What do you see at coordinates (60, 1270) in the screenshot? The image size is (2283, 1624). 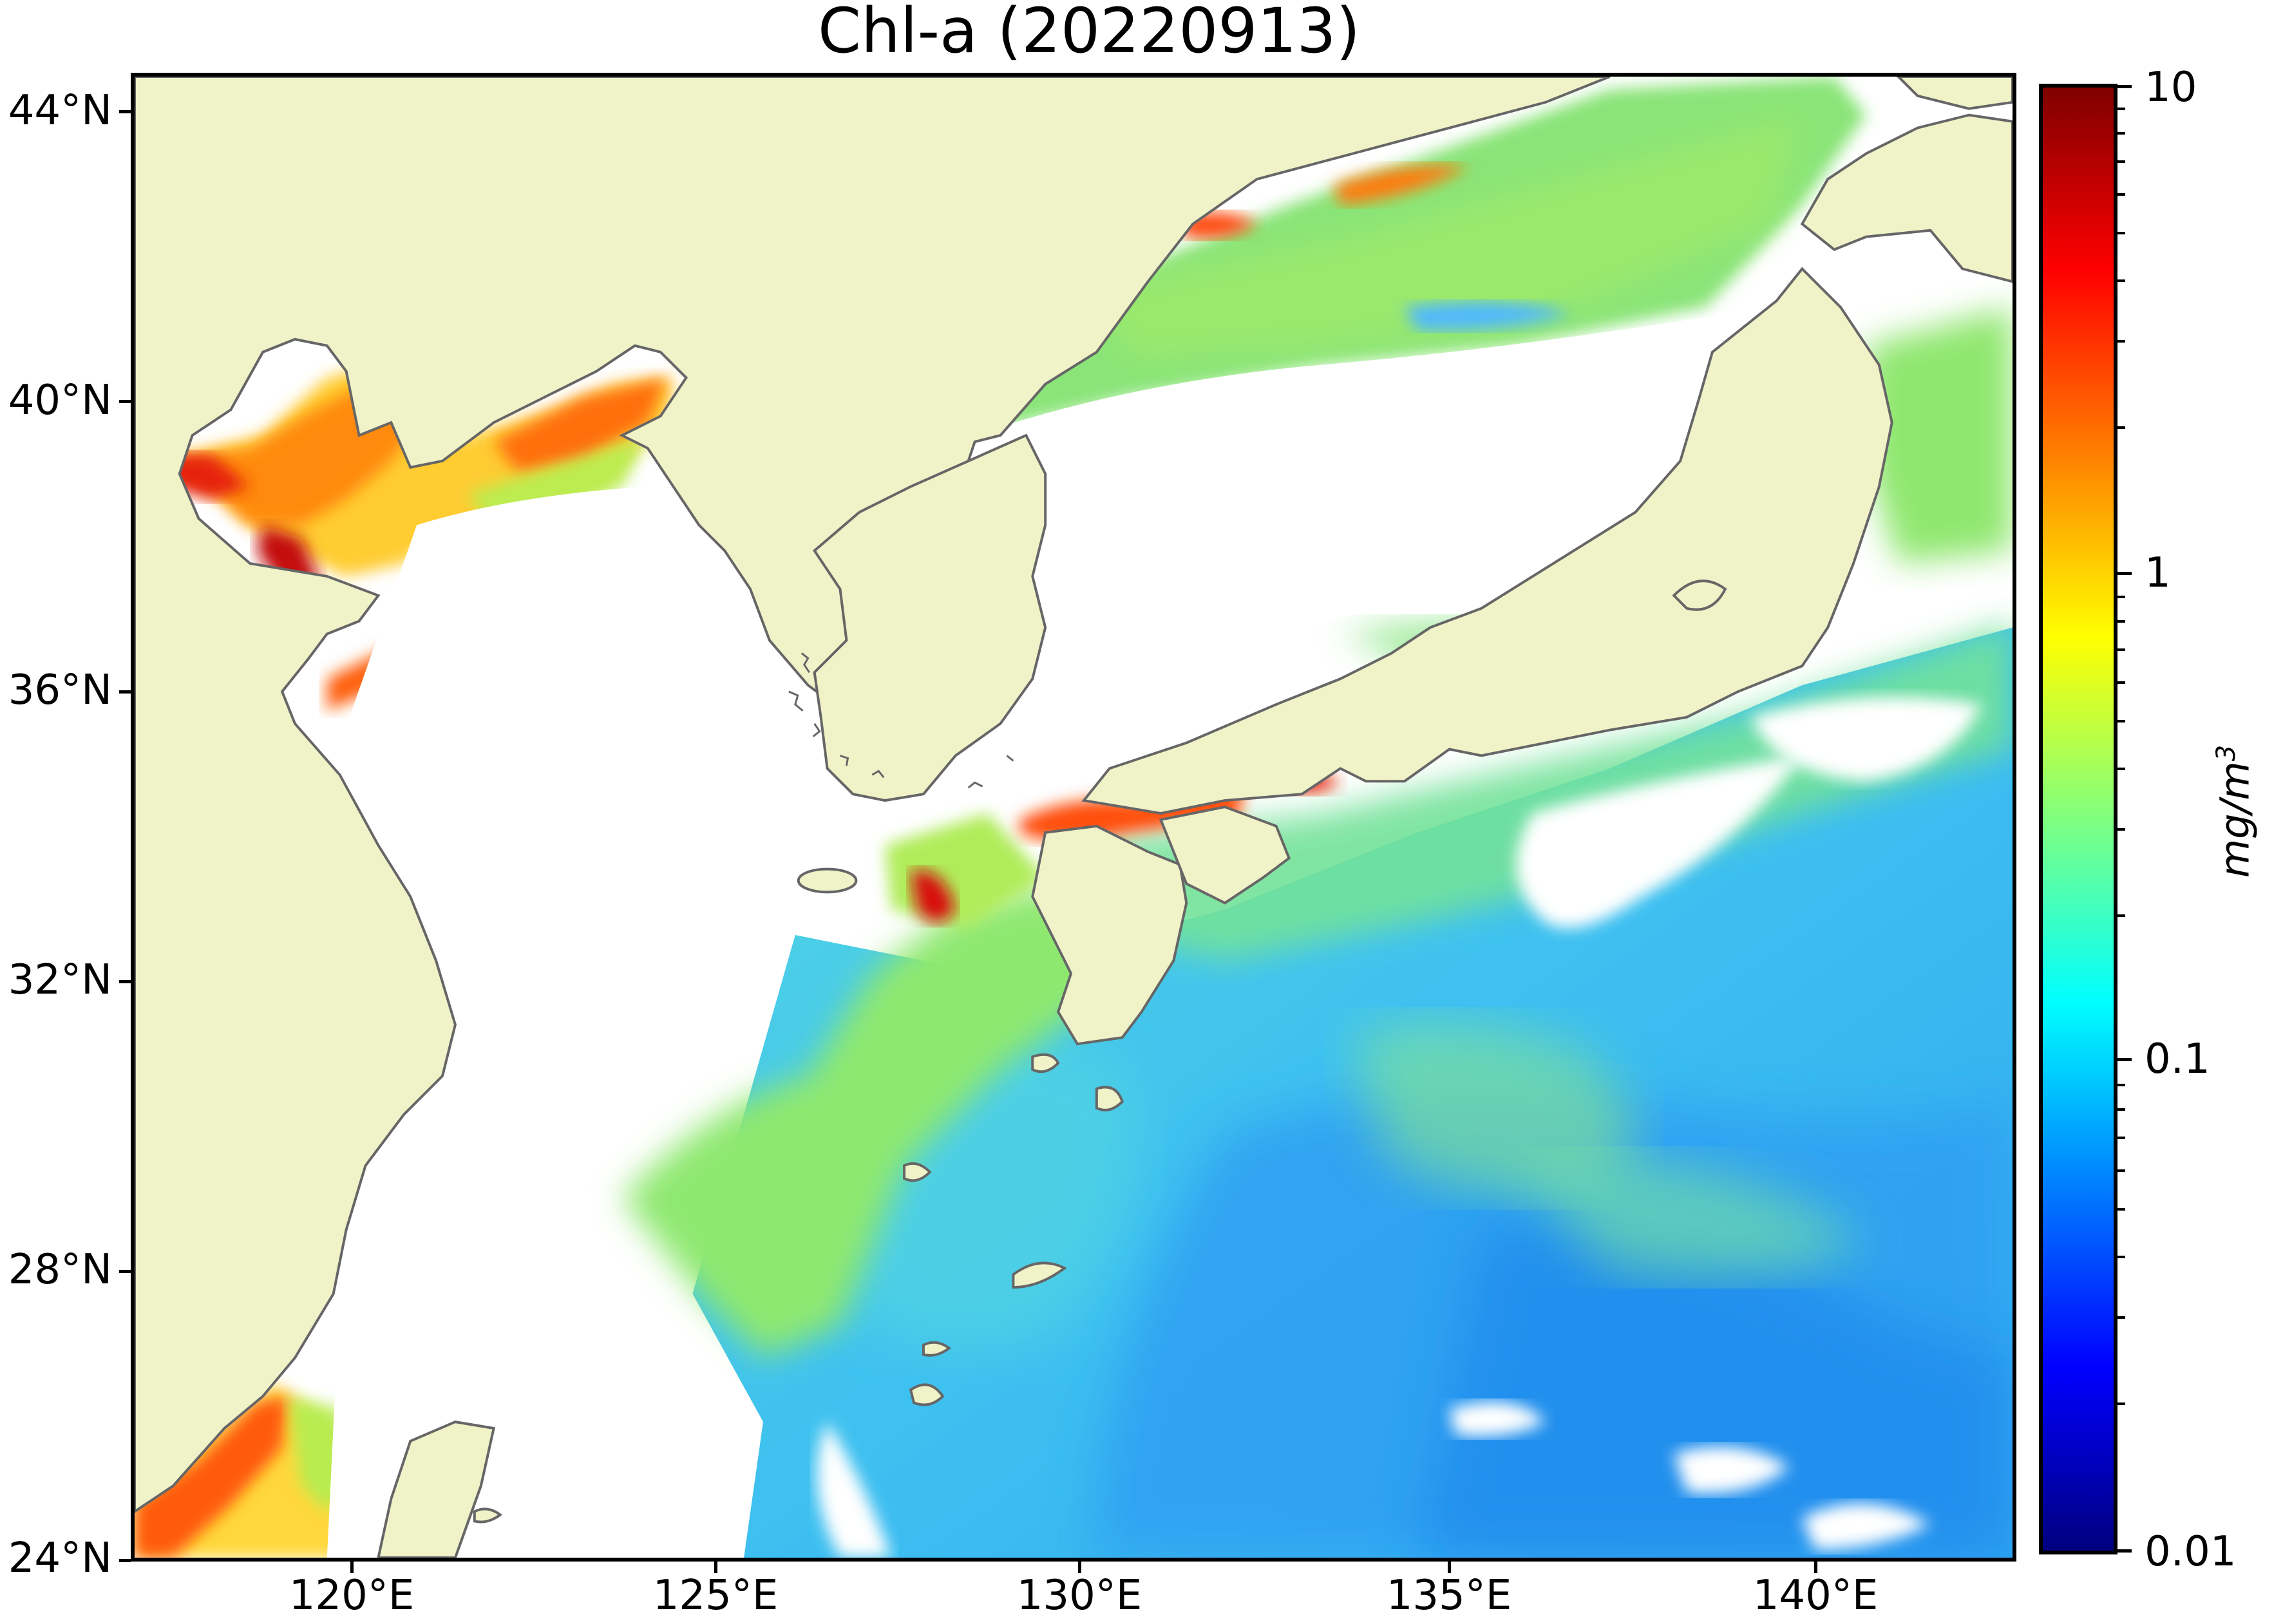 I see `lat-label-28n: 28°N` at bounding box center [60, 1270].